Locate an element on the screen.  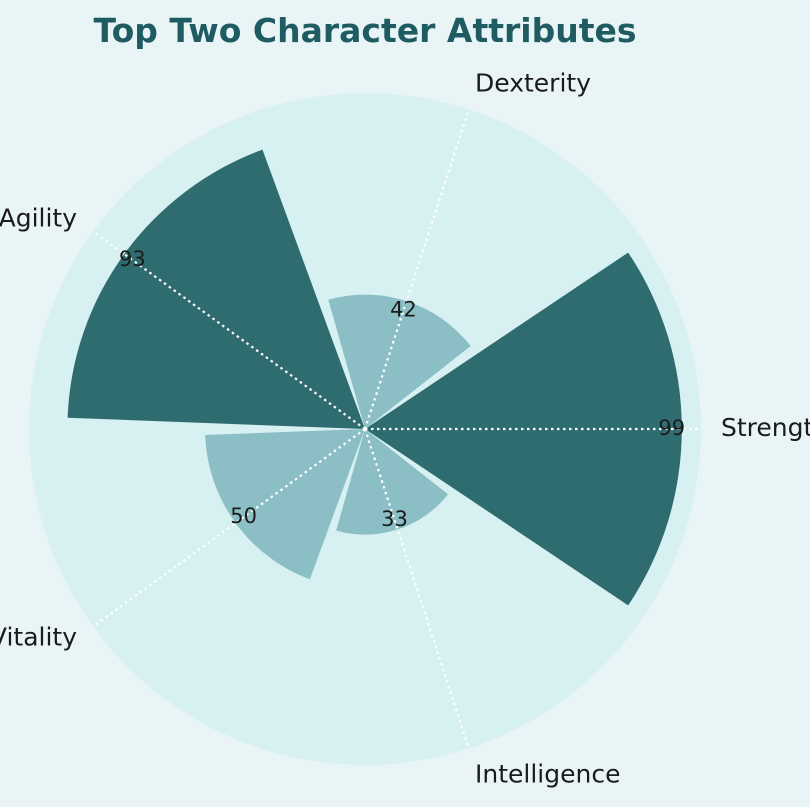
category-label-strength: Strength is located at coordinates (765, 427).